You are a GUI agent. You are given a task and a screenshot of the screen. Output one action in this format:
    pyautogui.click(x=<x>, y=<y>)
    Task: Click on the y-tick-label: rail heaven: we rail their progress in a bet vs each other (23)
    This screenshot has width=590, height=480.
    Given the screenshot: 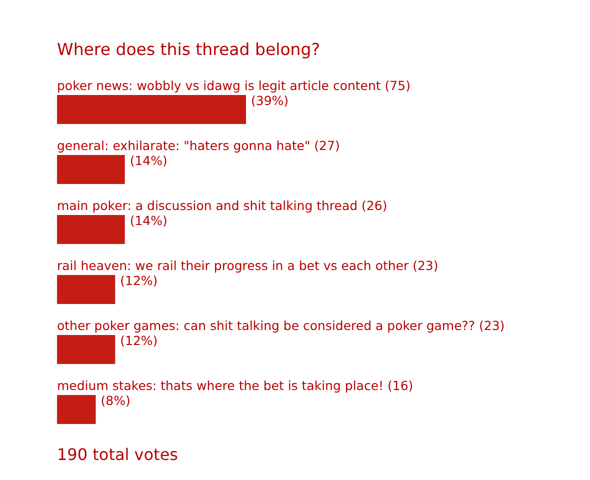 What is the action you would take?
    pyautogui.click(x=247, y=265)
    